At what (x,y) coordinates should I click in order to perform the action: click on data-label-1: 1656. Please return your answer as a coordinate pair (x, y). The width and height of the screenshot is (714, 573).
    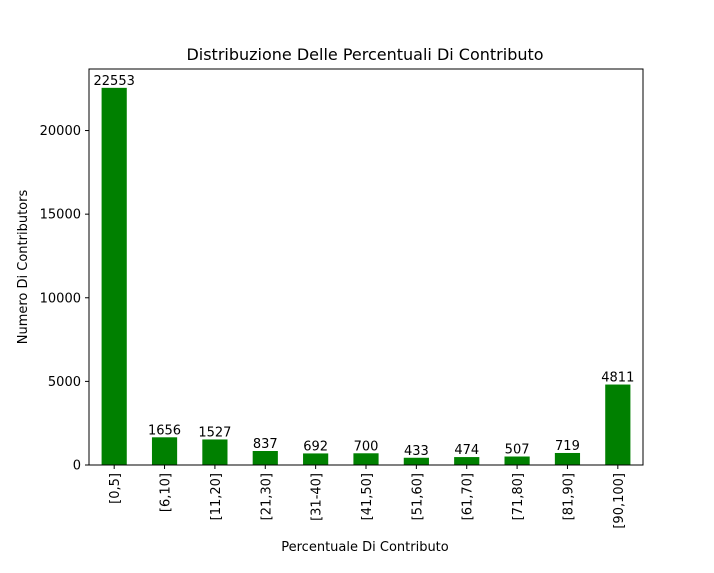
    Looking at the image, I should click on (164, 430).